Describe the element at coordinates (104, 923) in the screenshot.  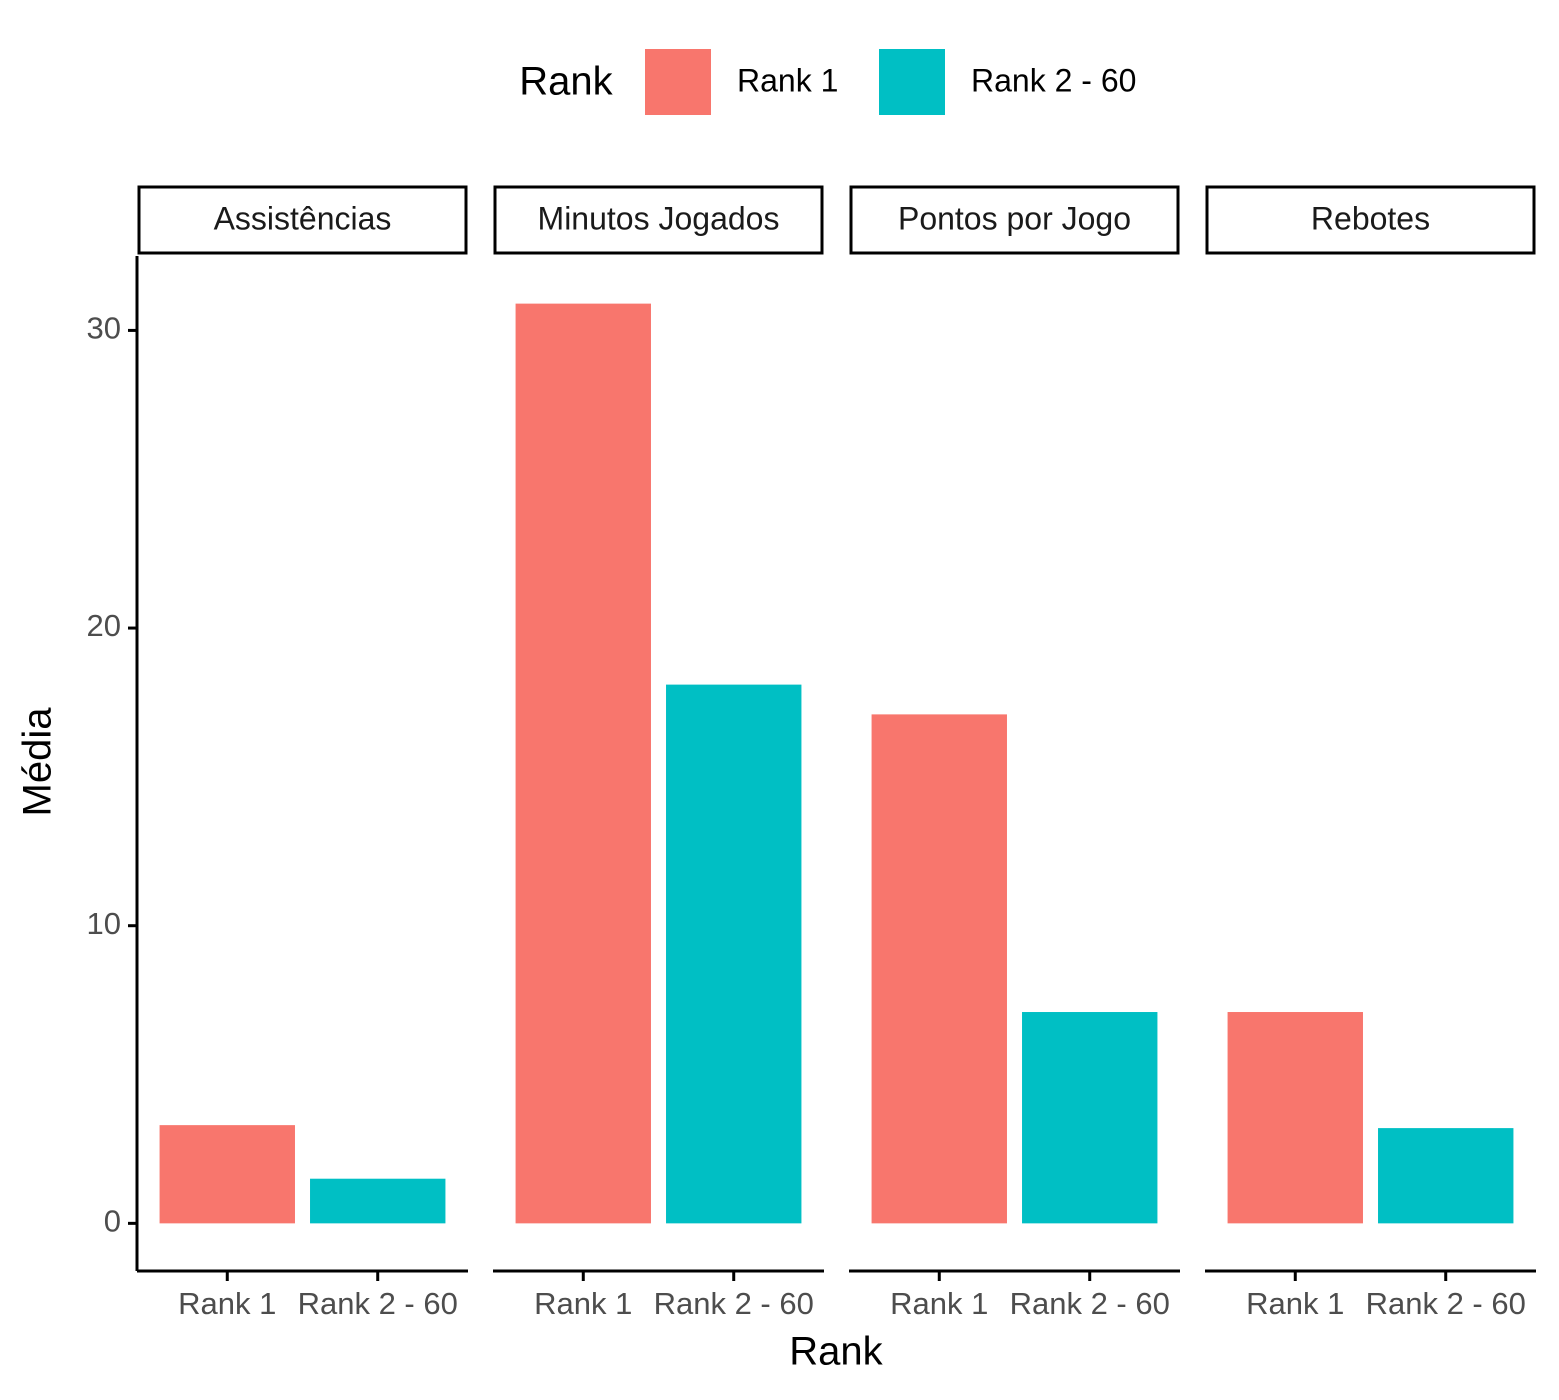
I see `y-tick-label: 10` at that location.